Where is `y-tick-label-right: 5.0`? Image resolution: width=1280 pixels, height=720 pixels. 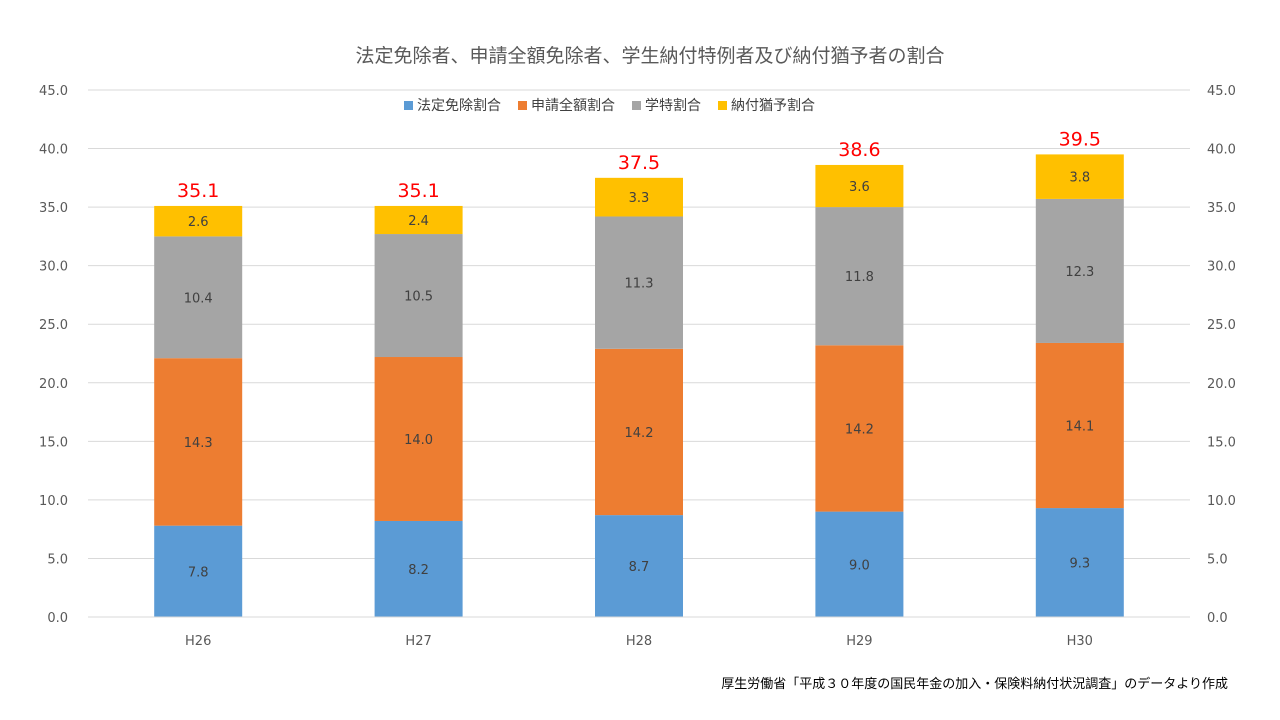
y-tick-label-right: 5.0 is located at coordinates (1217, 559).